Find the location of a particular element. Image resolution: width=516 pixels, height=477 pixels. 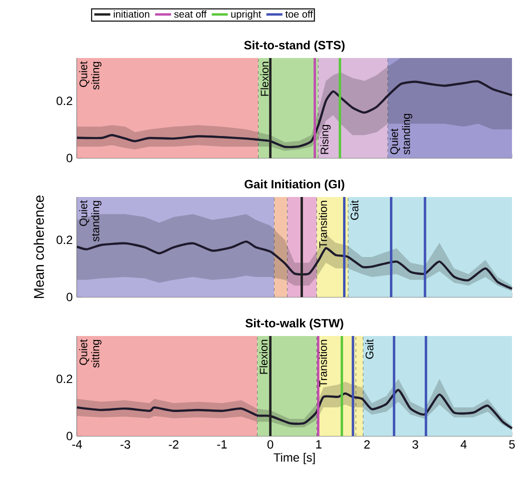

chart-title: Gait Initiation (GI) is located at coordinates (294, 185).